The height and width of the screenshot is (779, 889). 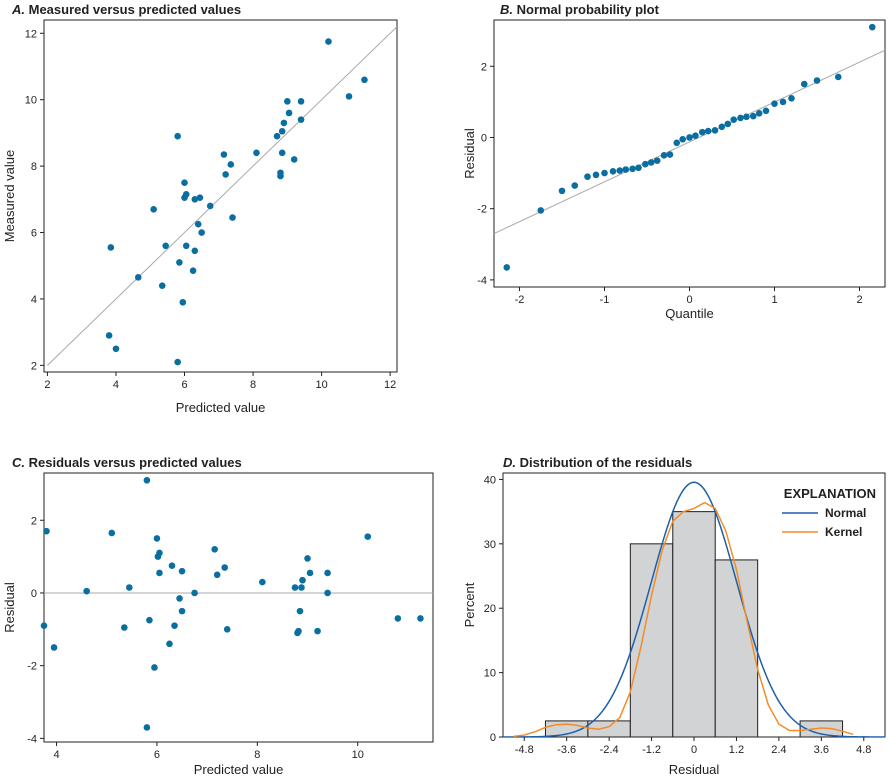 What do you see at coordinates (830, 493) in the screenshot?
I see `legend-title: EXPLANATION` at bounding box center [830, 493].